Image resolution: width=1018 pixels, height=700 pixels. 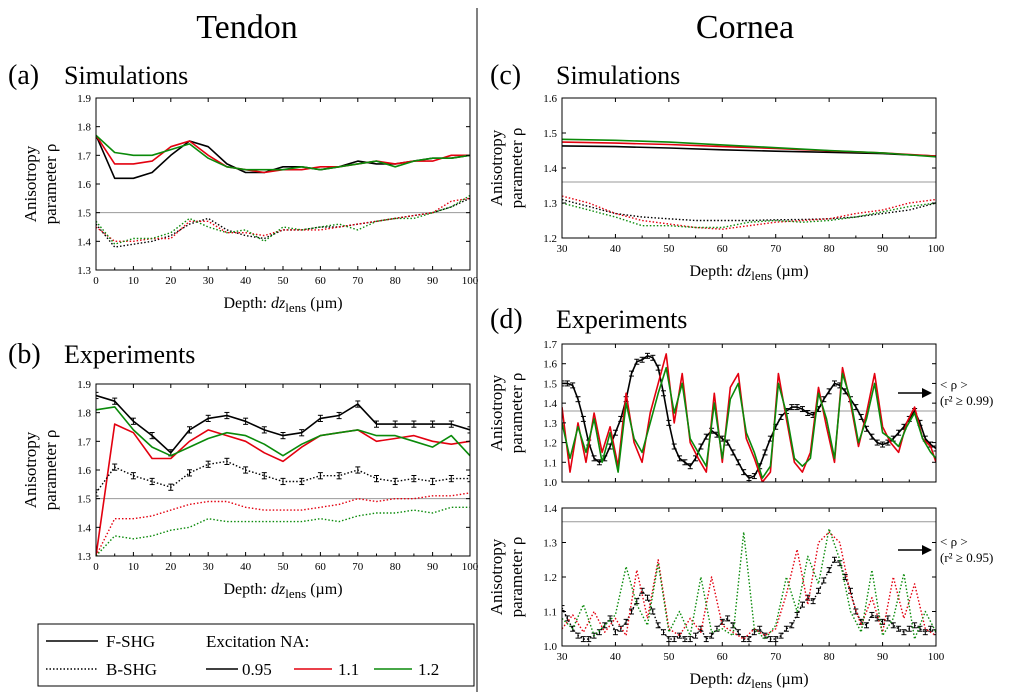 I want to click on panel-a-title: (a) Simulations, so click(x=98, y=75).